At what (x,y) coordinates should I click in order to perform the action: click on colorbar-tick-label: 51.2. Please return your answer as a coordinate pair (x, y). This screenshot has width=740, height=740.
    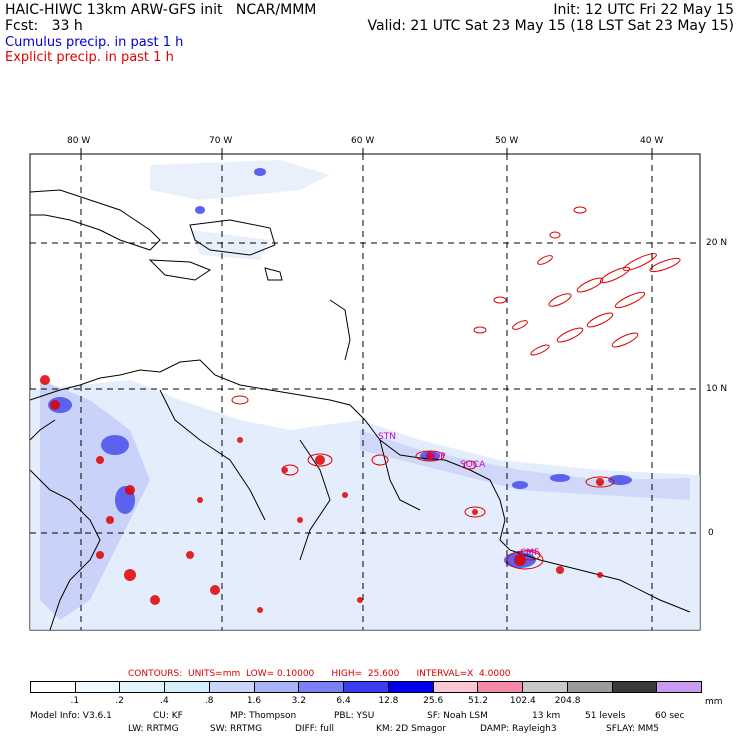
    Looking at the image, I should click on (478, 701).